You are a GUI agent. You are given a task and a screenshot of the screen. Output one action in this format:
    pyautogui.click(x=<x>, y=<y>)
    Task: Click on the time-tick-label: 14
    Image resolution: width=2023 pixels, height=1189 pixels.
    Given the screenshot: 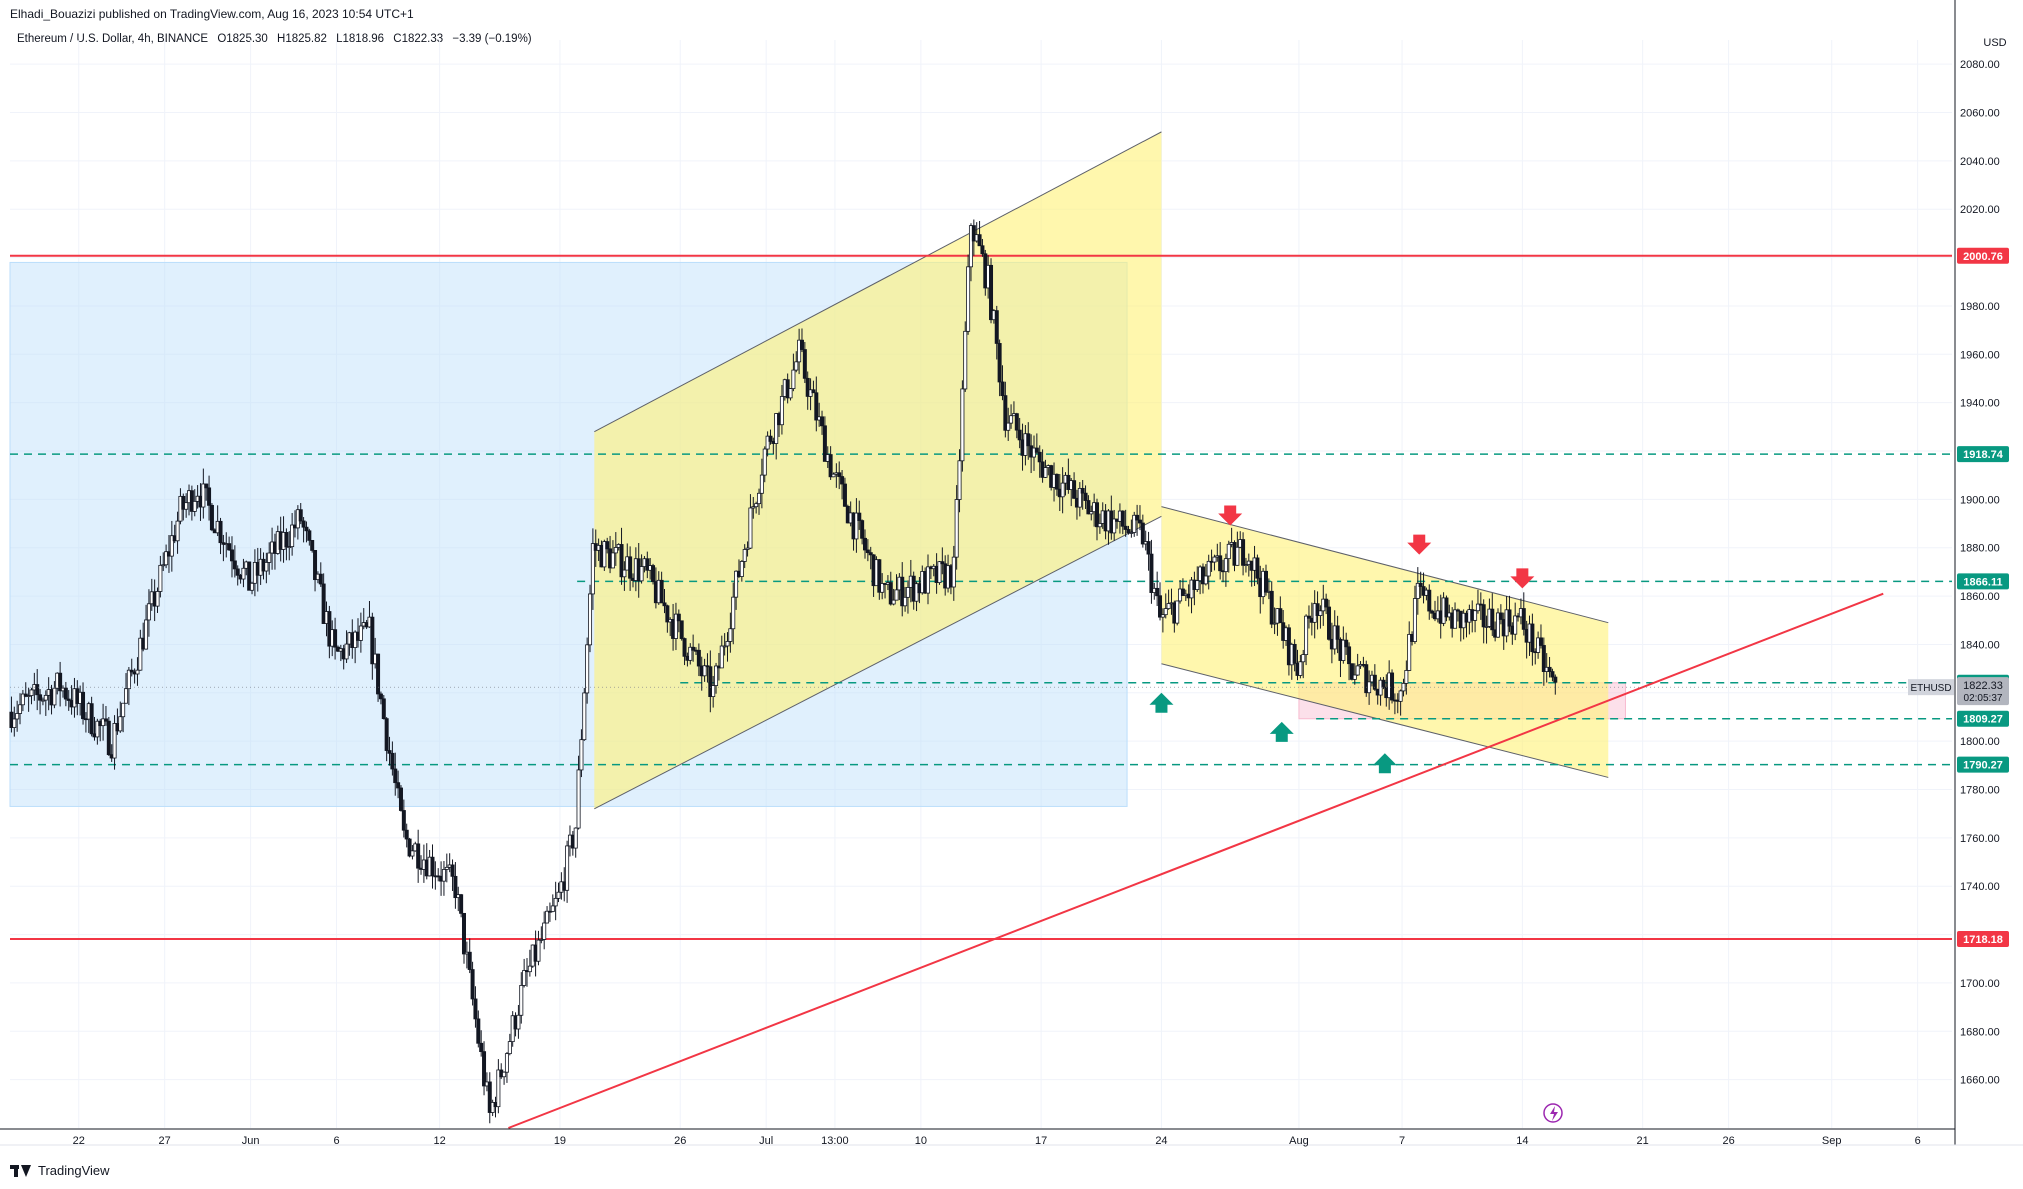 What is the action you would take?
    pyautogui.click(x=1522, y=1141)
    